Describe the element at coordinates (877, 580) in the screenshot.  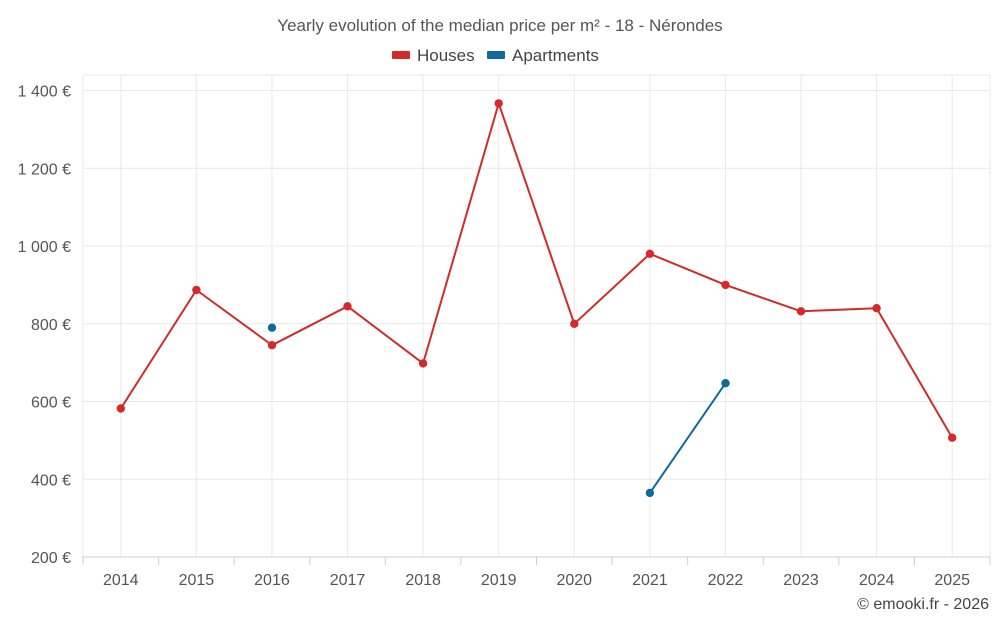
I see `x-tick-label: 2024` at that location.